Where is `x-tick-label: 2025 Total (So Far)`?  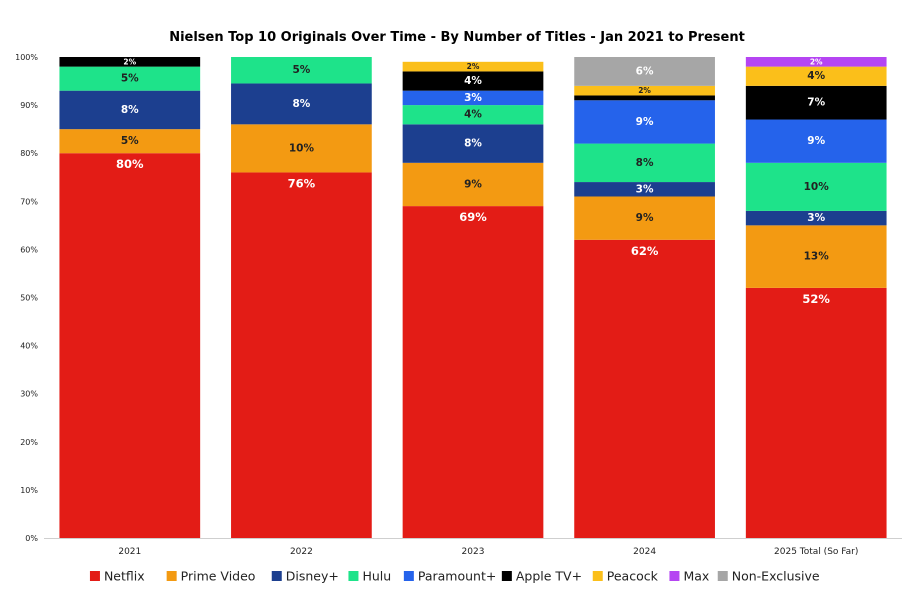 x-tick-label: 2025 Total (So Far) is located at coordinates (816, 552).